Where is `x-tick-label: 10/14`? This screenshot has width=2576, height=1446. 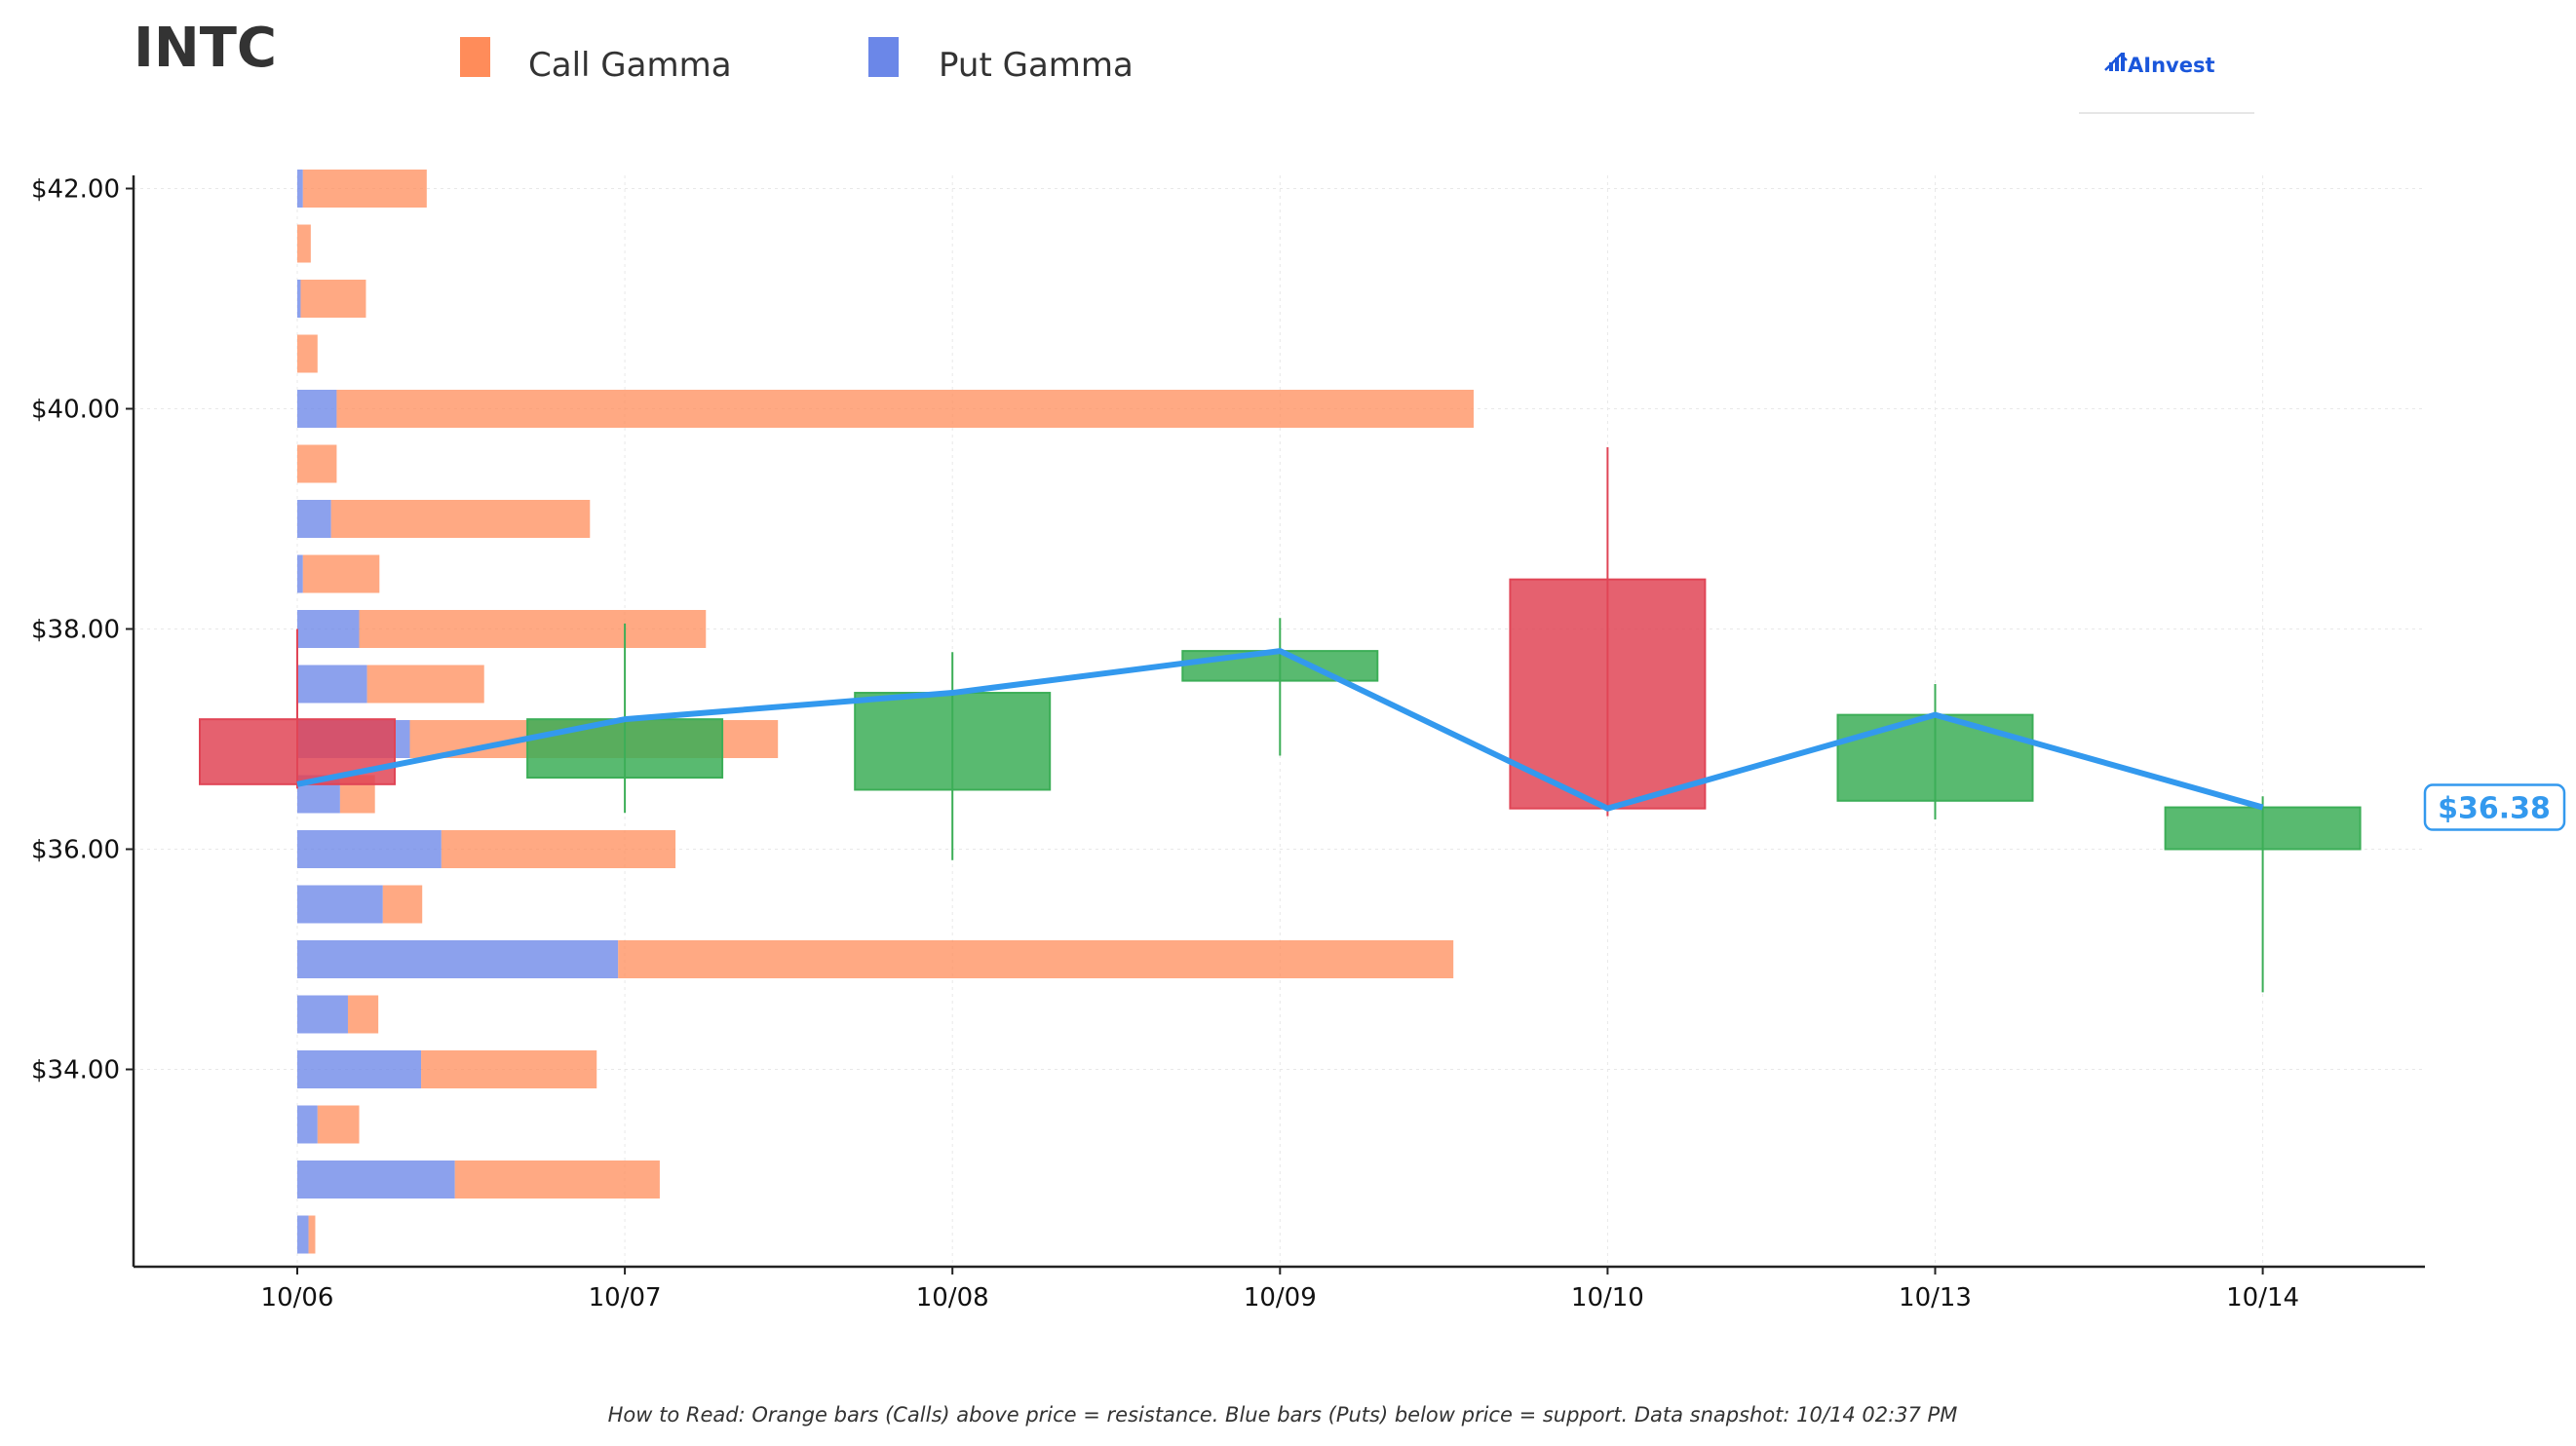
x-tick-label: 10/14 is located at coordinates (2262, 1298).